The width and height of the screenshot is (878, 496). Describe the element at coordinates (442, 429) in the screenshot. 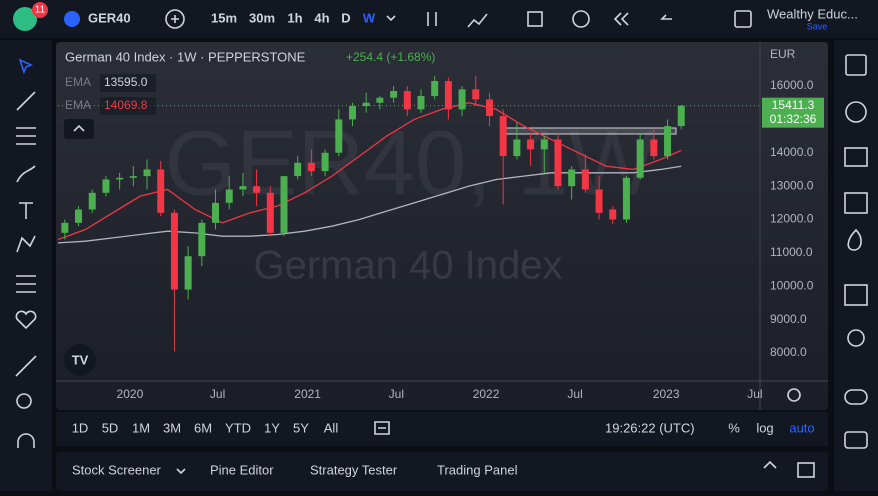

I see `range-bar` at that location.